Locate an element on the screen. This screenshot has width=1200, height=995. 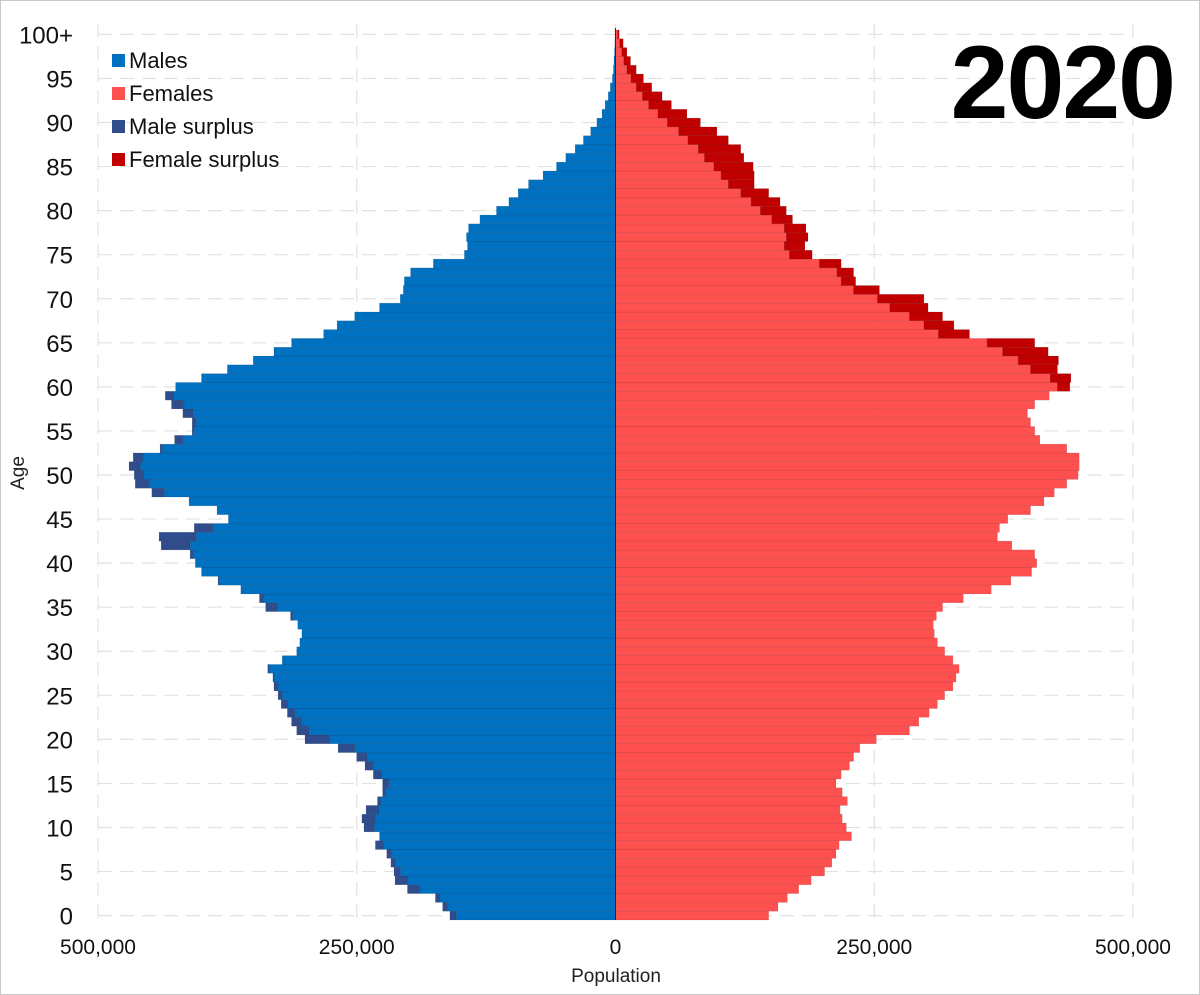
y-tick-label-95: 95 is located at coordinates (59, 79).